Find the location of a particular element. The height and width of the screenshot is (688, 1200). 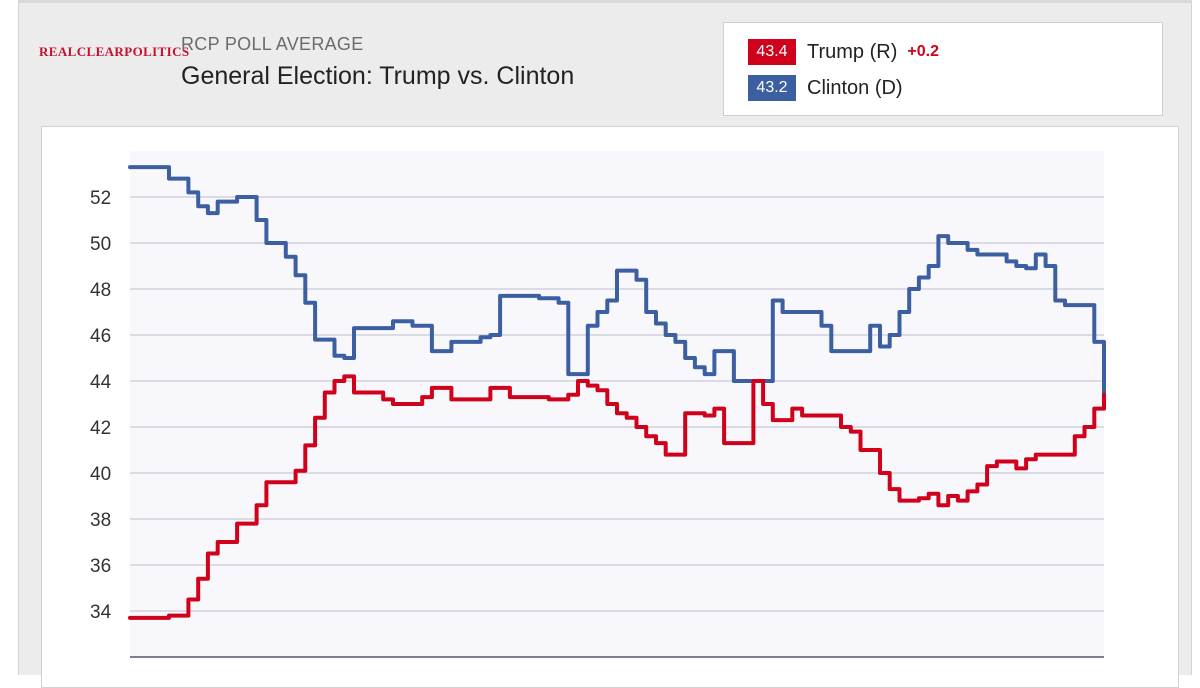

trump-value-badge: 43.4 is located at coordinates (772, 52).